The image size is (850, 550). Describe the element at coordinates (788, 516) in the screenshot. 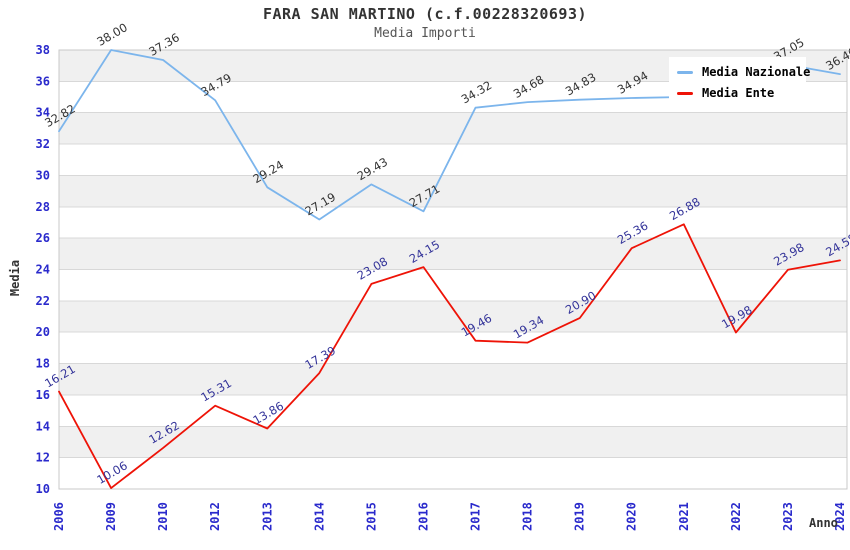

I see `x-axis-tick-label: 2023` at that location.